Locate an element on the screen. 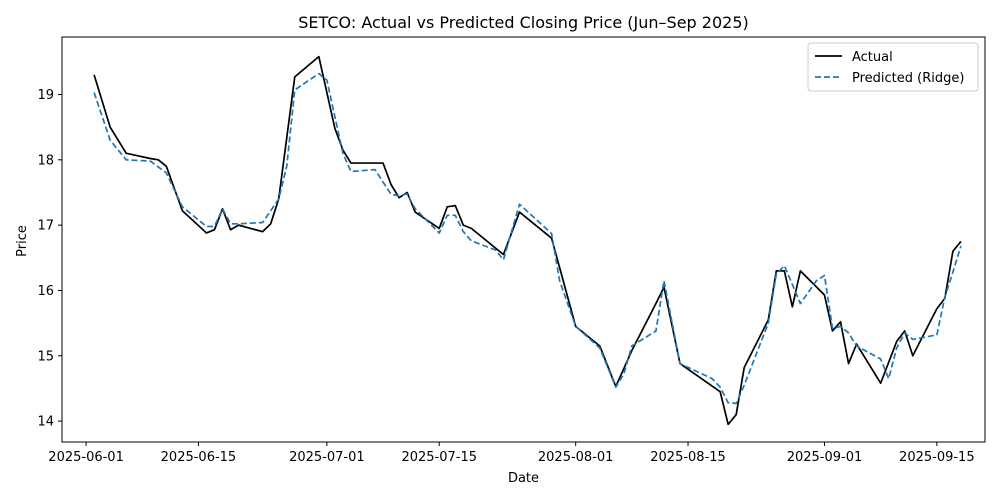  x-tick-label: 2025-08-01 is located at coordinates (576, 457).